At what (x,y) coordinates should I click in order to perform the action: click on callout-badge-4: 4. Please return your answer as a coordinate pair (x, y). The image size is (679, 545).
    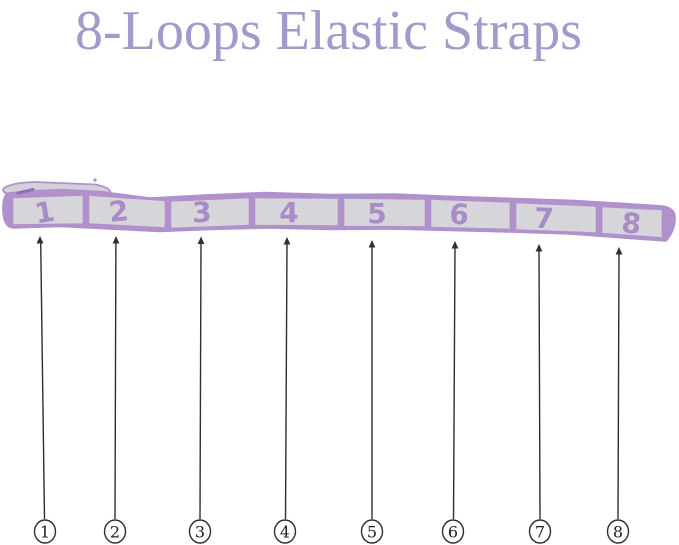
    Looking at the image, I should click on (285, 531).